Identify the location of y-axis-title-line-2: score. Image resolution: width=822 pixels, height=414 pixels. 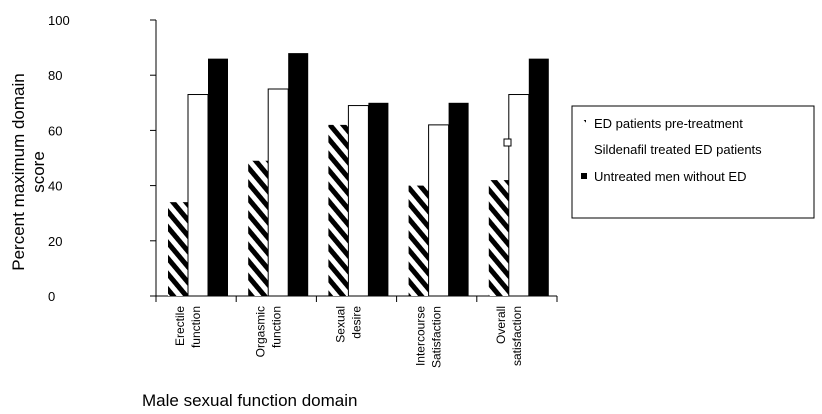
(38, 172).